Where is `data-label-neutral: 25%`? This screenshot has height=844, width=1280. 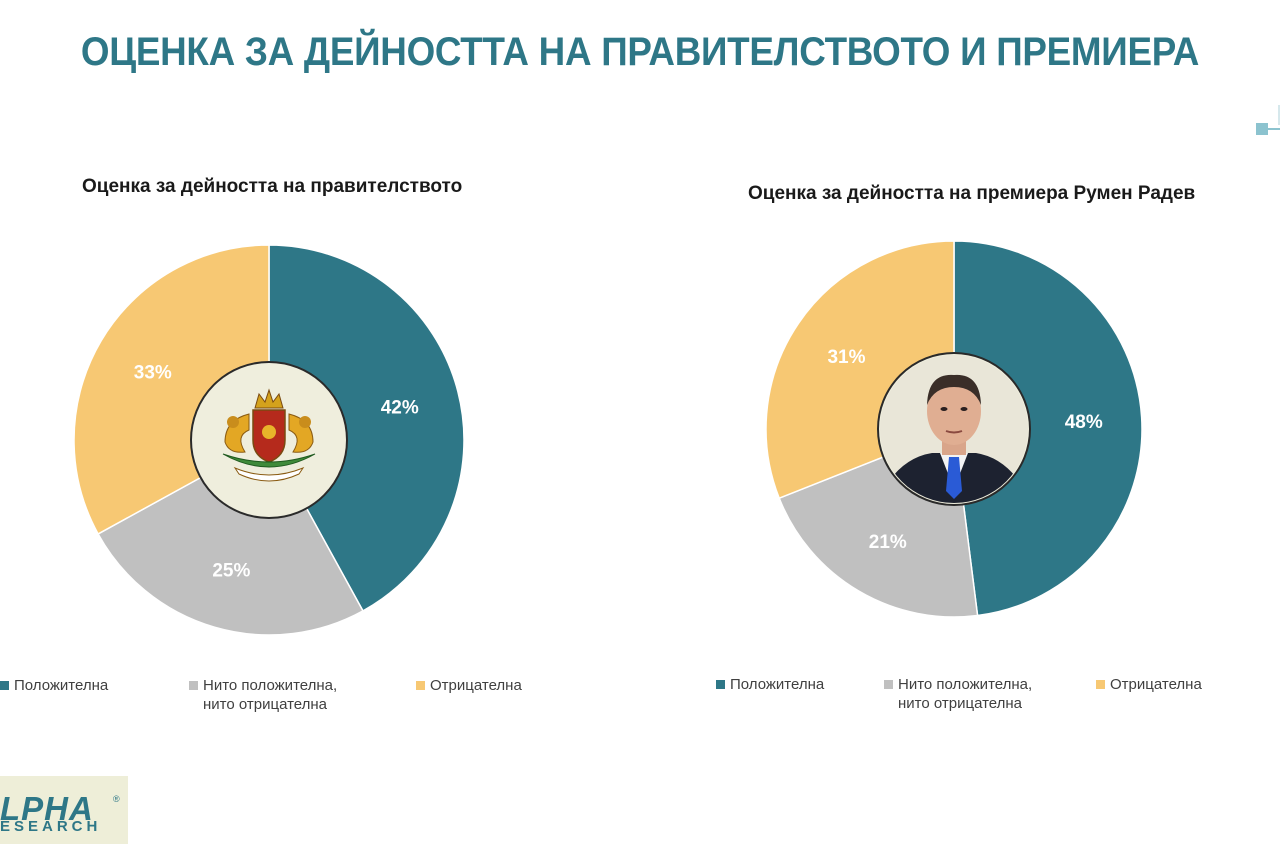
data-label-neutral: 25% is located at coordinates (231, 571).